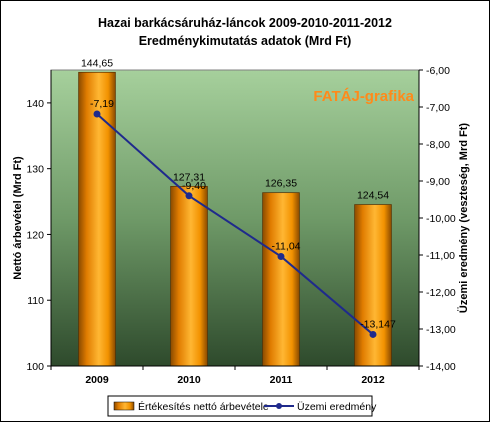 Image resolution: width=490 pixels, height=427 pixels. I want to click on right-tick-label: -12,00, so click(441, 293).